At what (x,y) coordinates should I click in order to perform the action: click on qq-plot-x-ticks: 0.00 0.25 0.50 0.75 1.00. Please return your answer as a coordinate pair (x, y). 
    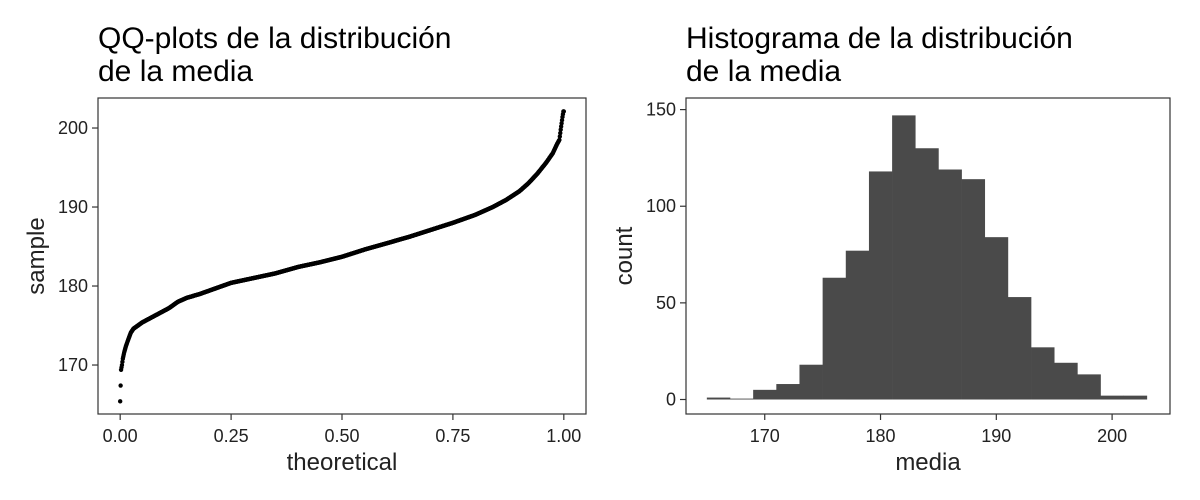
    Looking at the image, I should click on (342, 430).